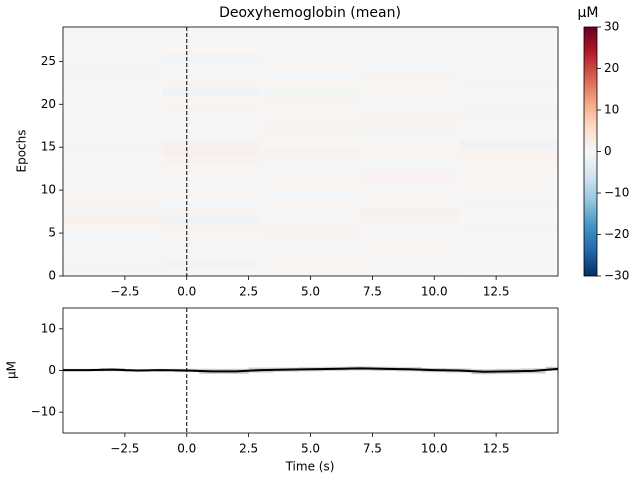 This screenshot has height=480, width=640. What do you see at coordinates (588, 13) in the screenshot?
I see `colorbar-label: µM` at bounding box center [588, 13].